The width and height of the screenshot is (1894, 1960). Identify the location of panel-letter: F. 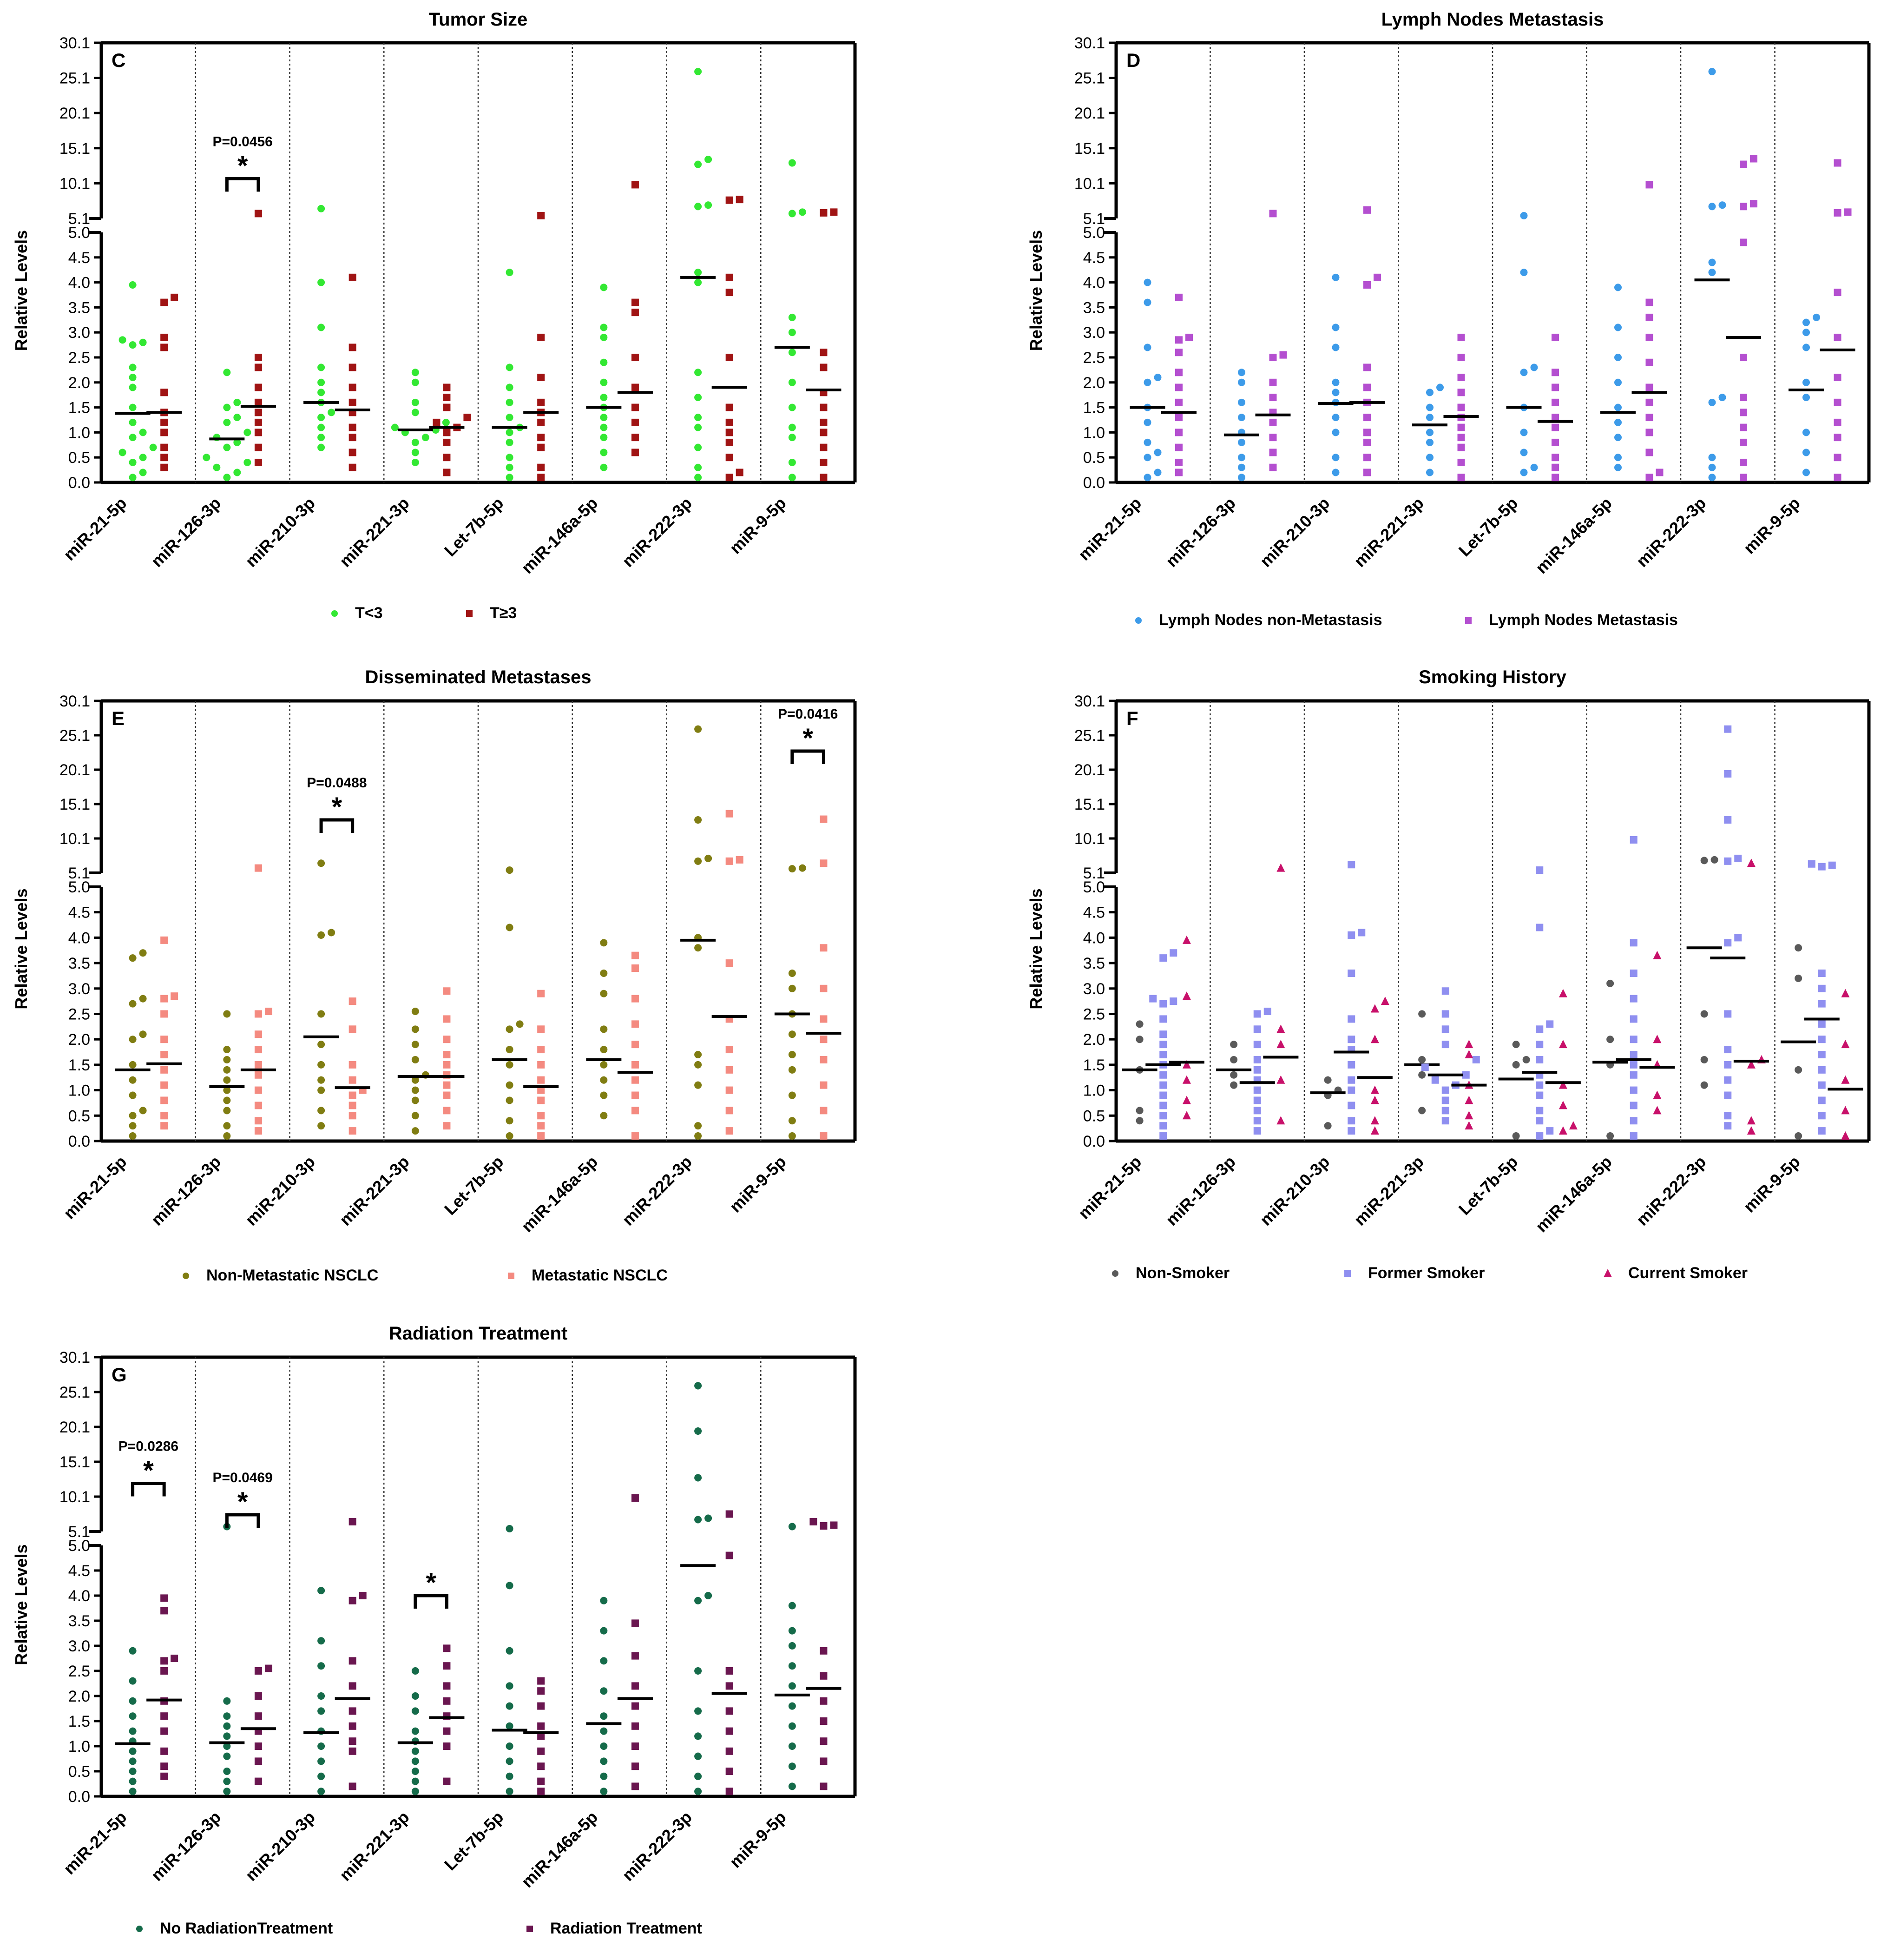
(1132, 718).